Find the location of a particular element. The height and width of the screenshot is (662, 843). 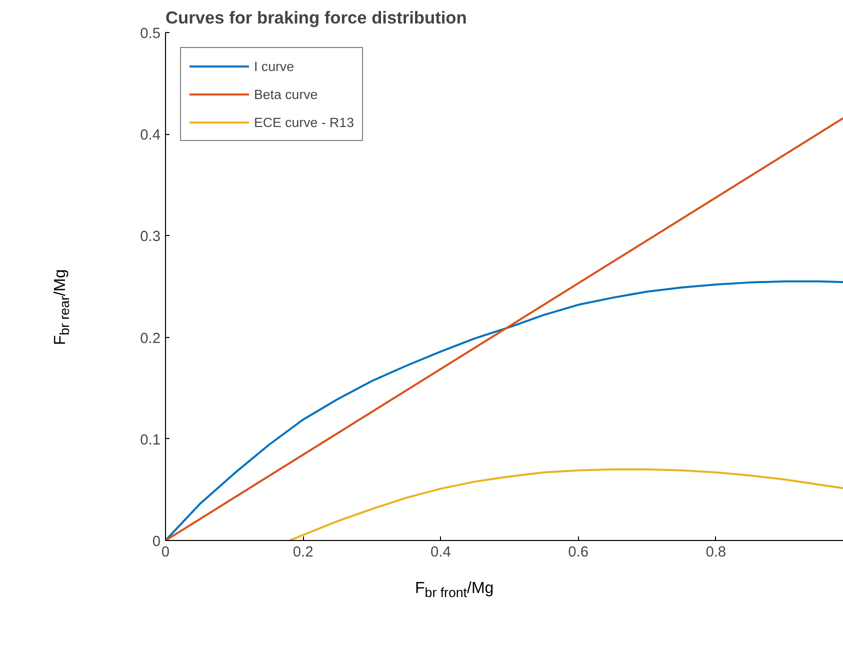

chart-title: Curves for braking force distribution is located at coordinates (316, 18).